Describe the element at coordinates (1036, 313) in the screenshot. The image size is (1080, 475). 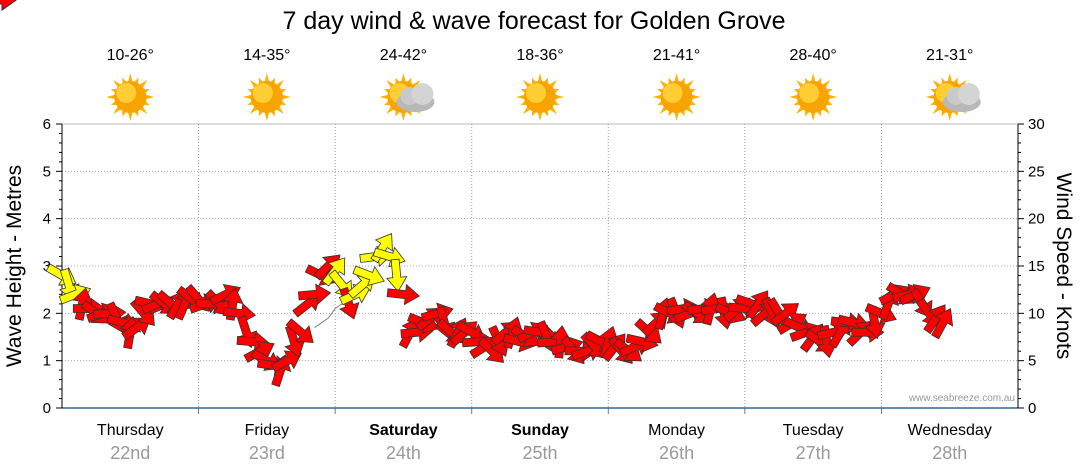
I see `right-tick-label: 10` at that location.